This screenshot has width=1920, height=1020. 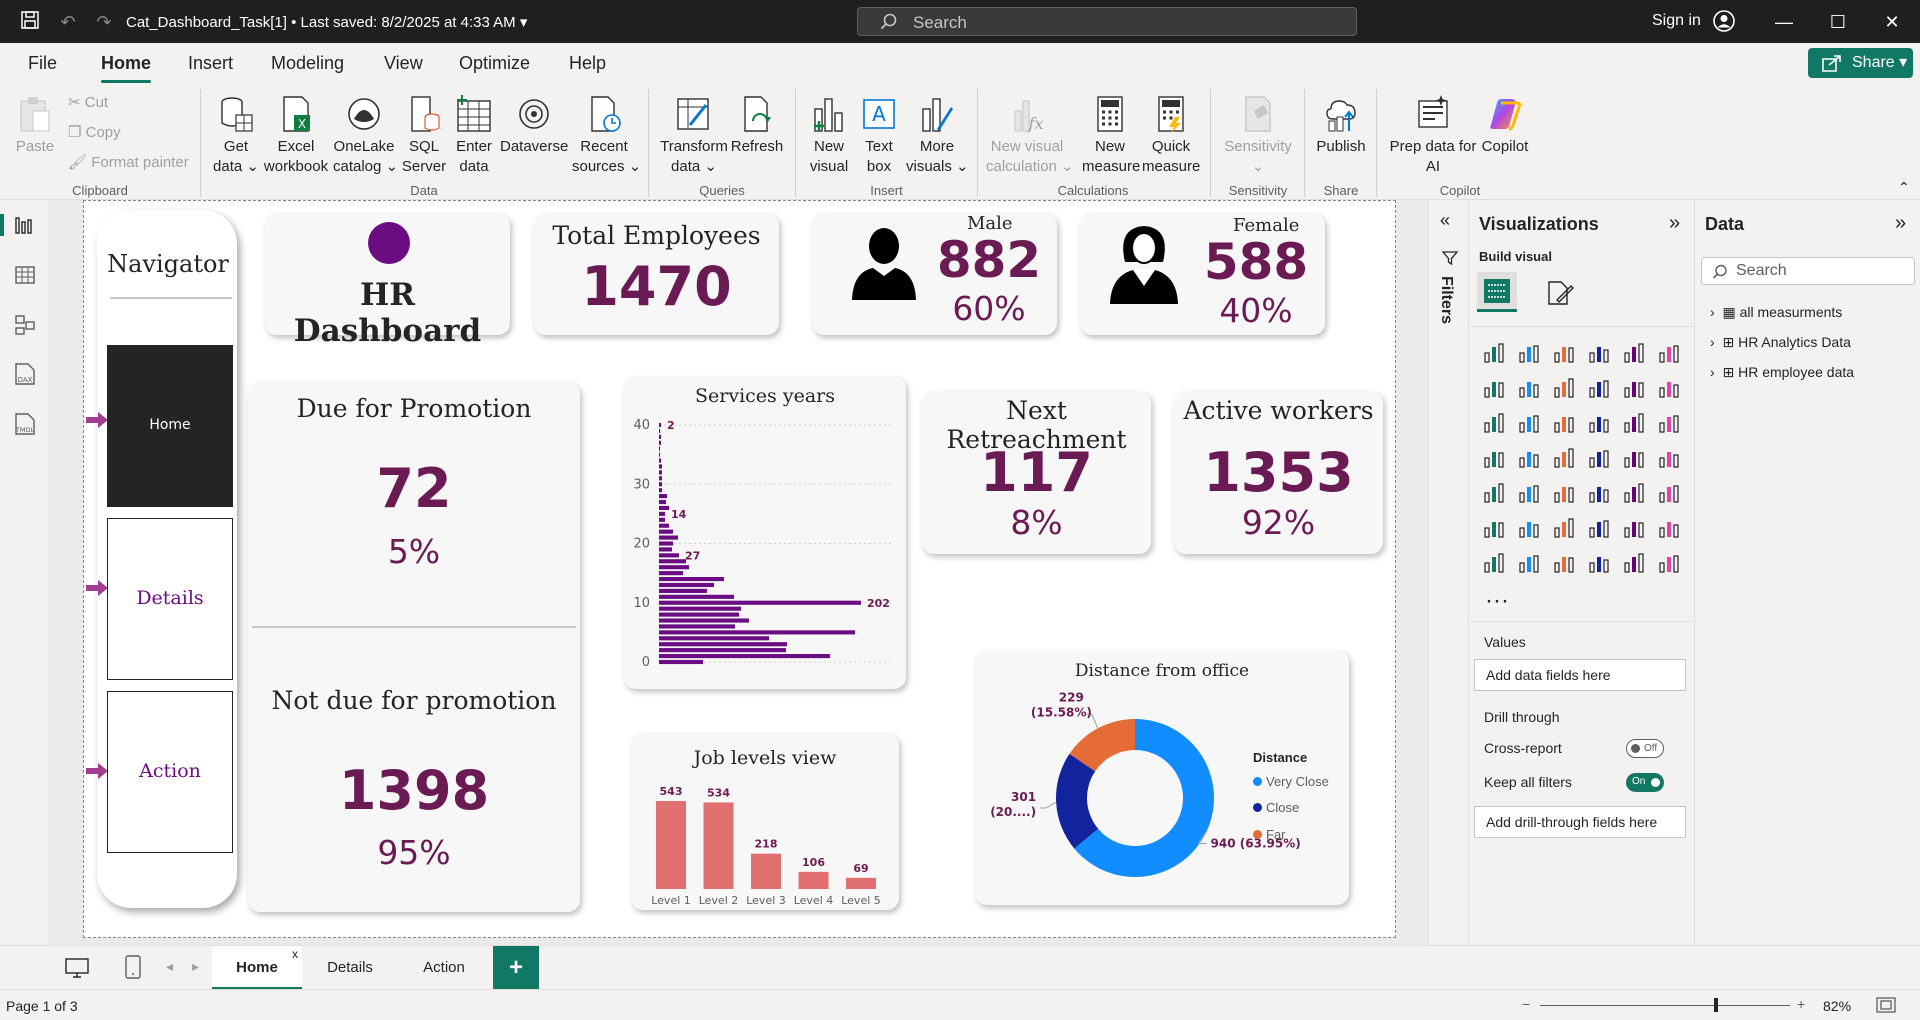 I want to click on menu-view: View, so click(x=403, y=63).